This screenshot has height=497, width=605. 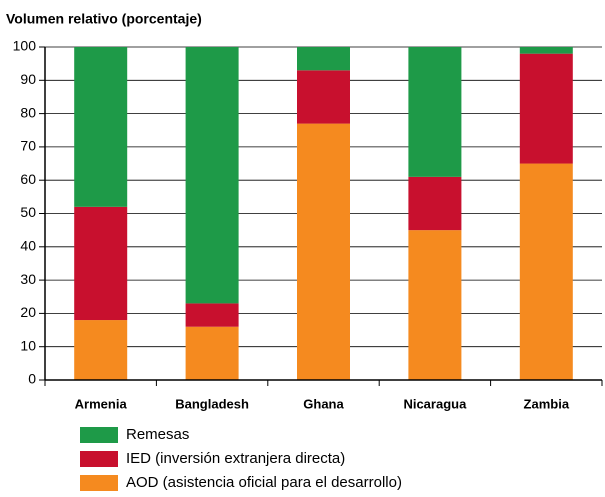 I want to click on chart-title: Volumen relativo (porcentaje), so click(x=104, y=19).